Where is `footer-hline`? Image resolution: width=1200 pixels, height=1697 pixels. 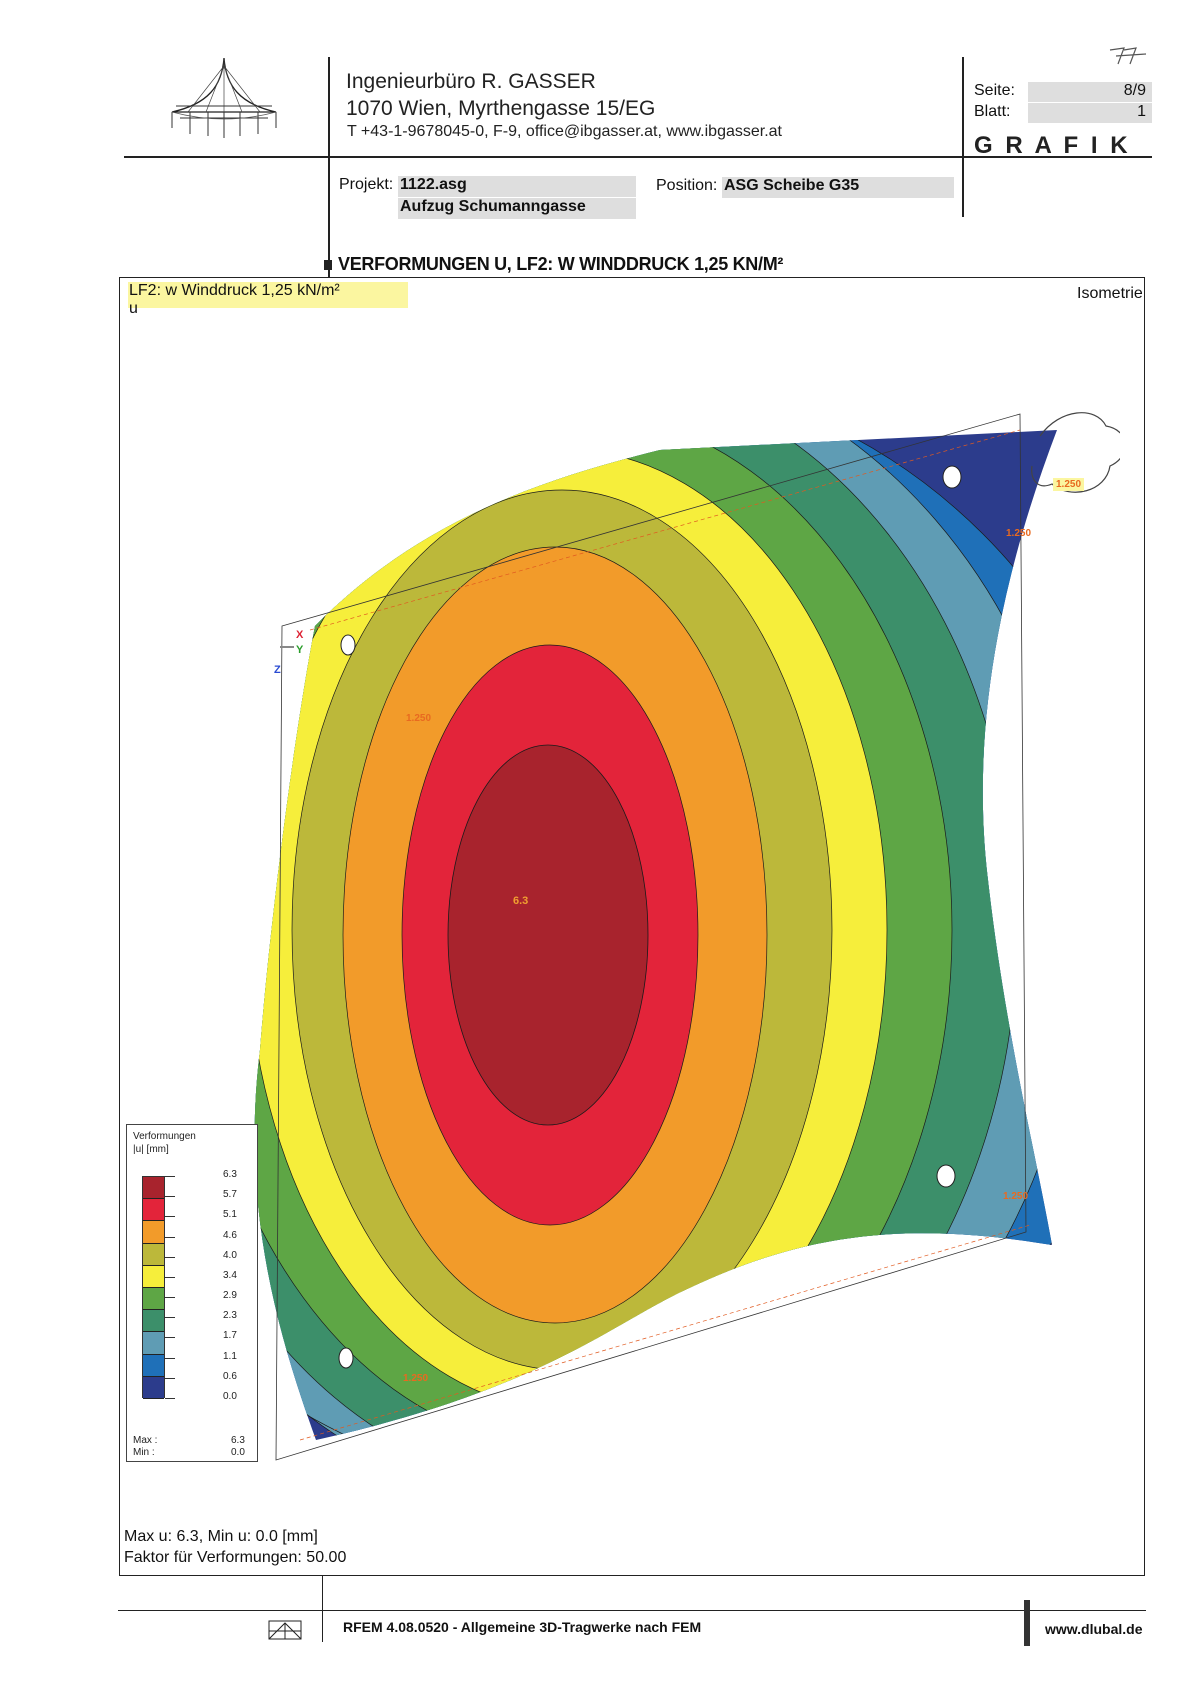
footer-hline is located at coordinates (632, 1611).